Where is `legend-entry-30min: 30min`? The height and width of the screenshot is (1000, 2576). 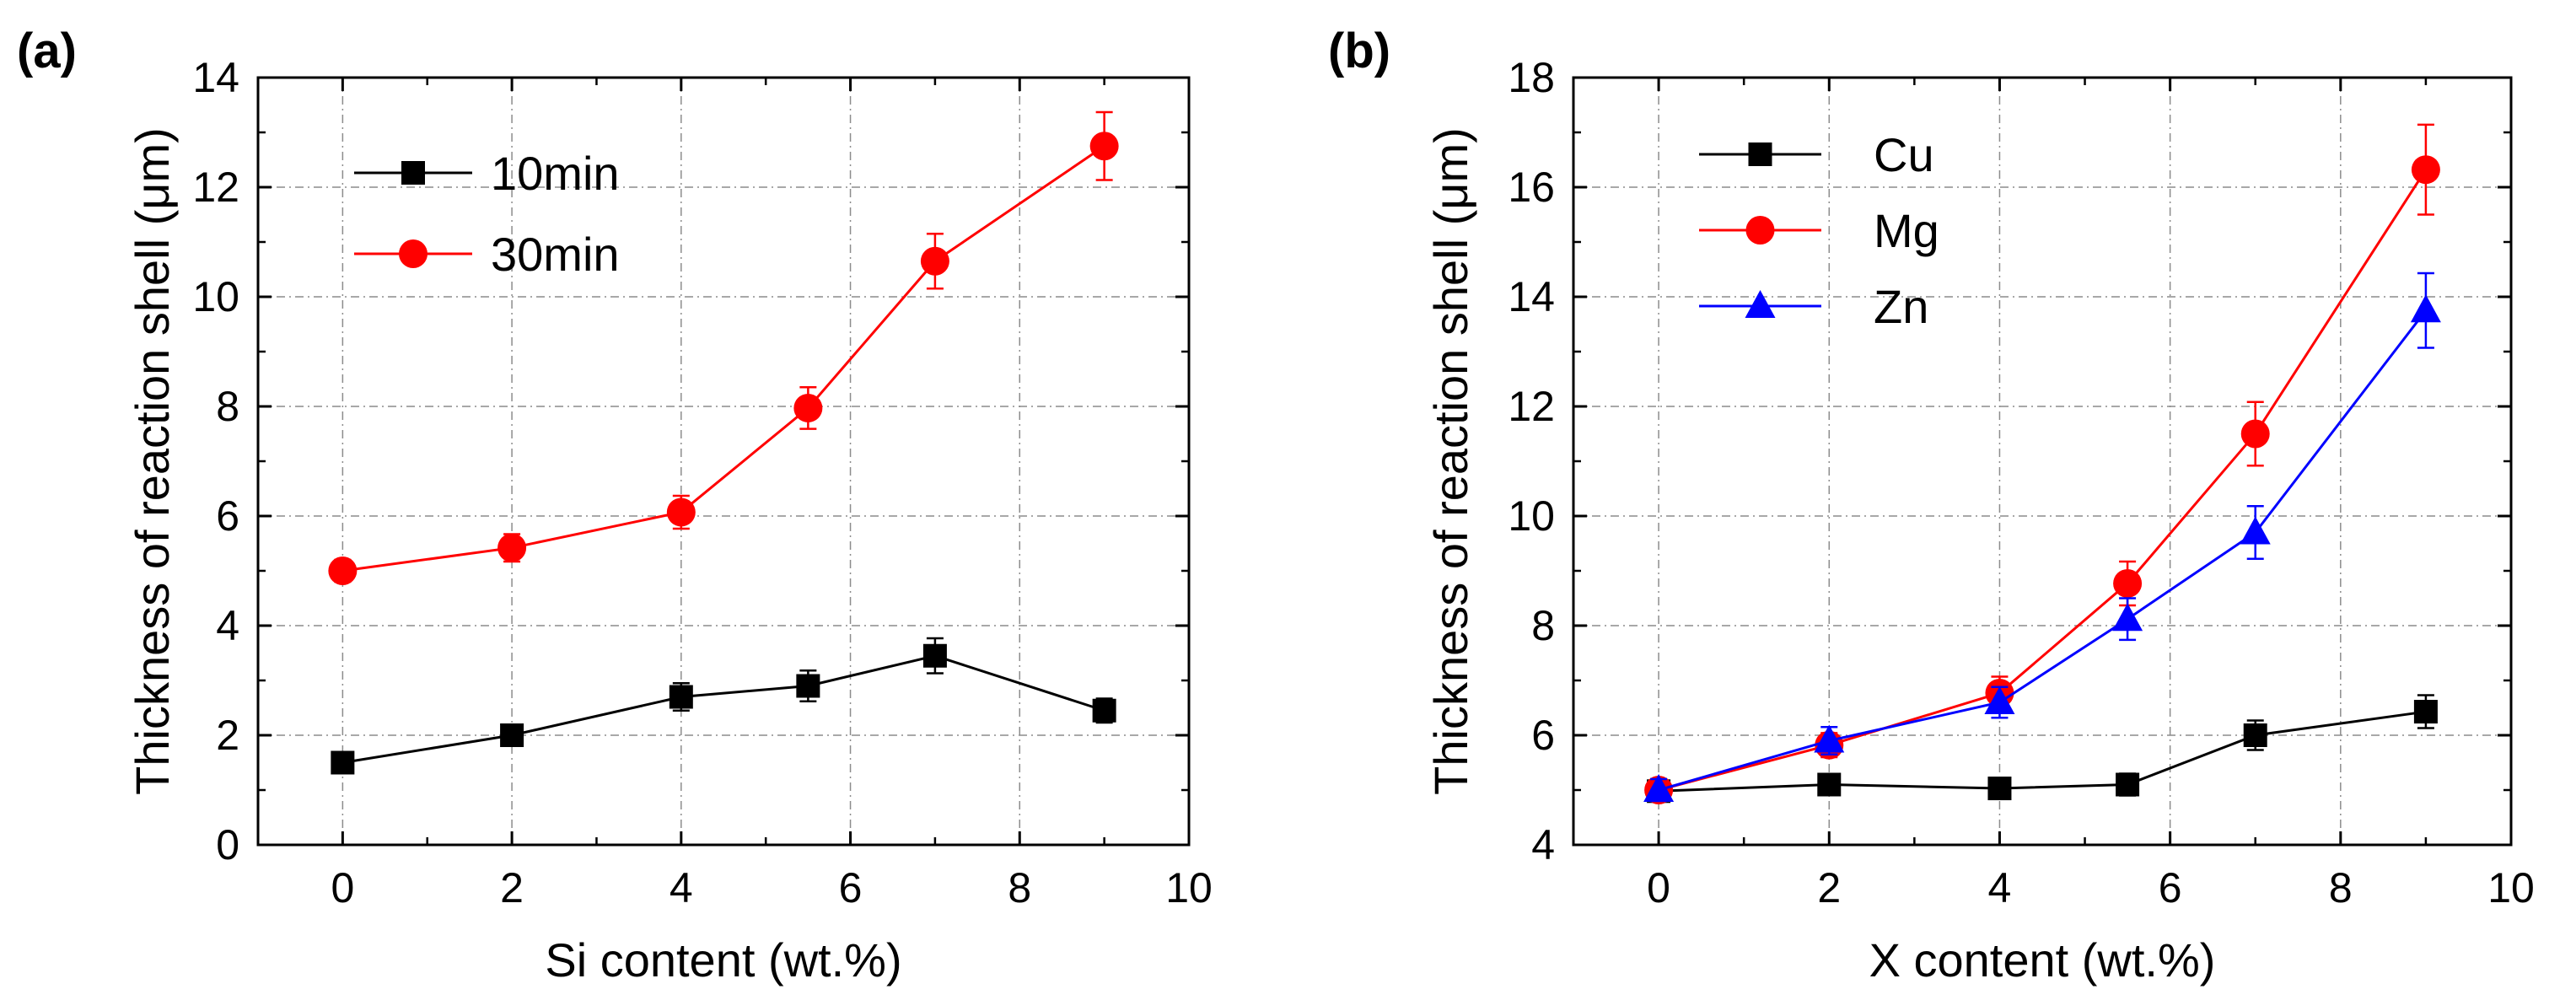
legend-entry-30min: 30min is located at coordinates (487, 254).